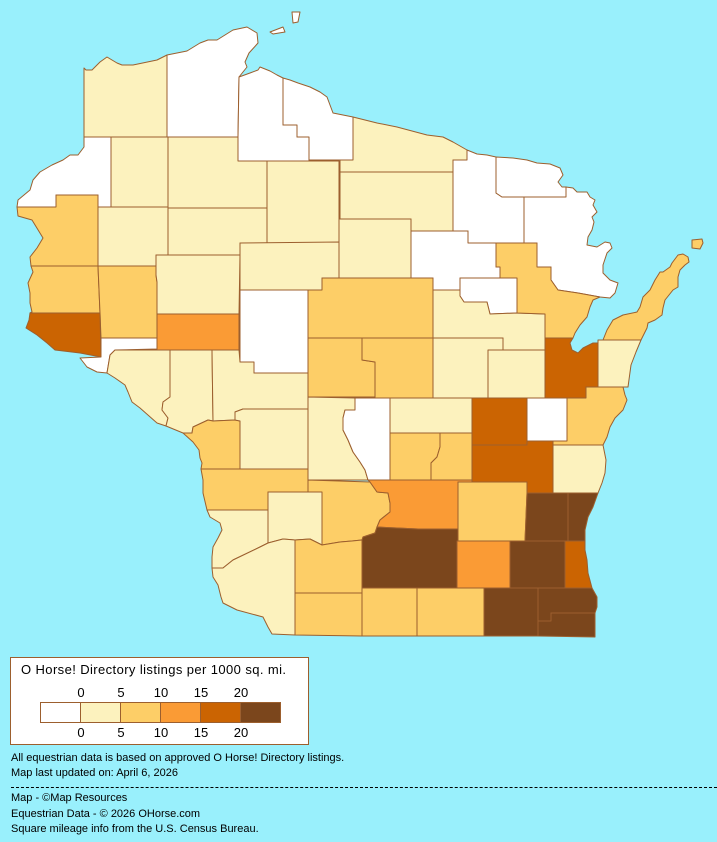 The width and height of the screenshot is (717, 842). I want to click on county-lincoln, so click(375, 248).